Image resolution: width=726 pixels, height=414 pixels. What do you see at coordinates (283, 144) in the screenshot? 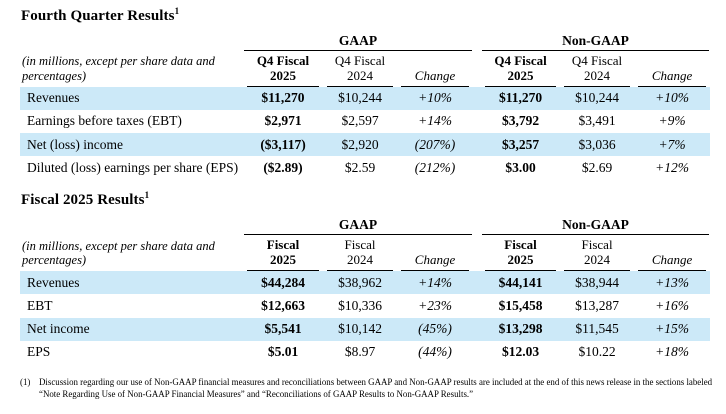
I see `cell-value: ($3,117)` at bounding box center [283, 144].